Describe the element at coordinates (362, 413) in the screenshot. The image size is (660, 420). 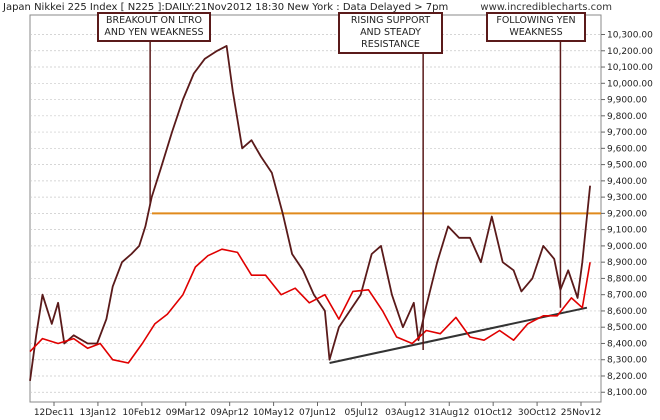
I see `x-tick-label: 05Jul12` at that location.